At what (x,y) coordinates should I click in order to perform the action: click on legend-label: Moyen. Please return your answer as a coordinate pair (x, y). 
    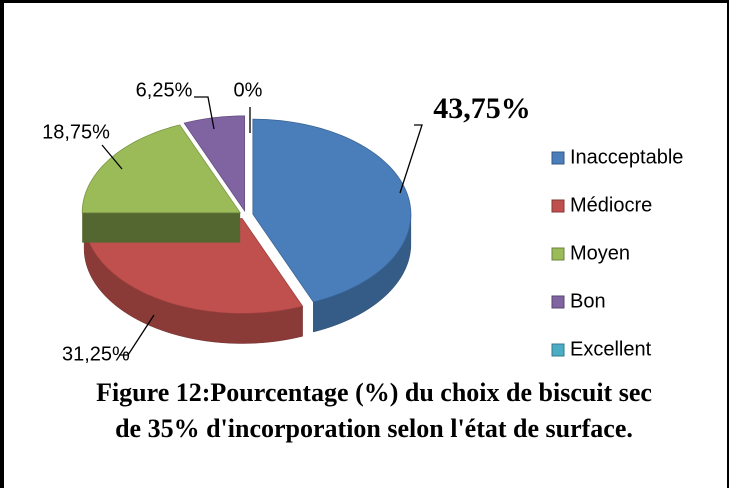
    Looking at the image, I should click on (600, 253).